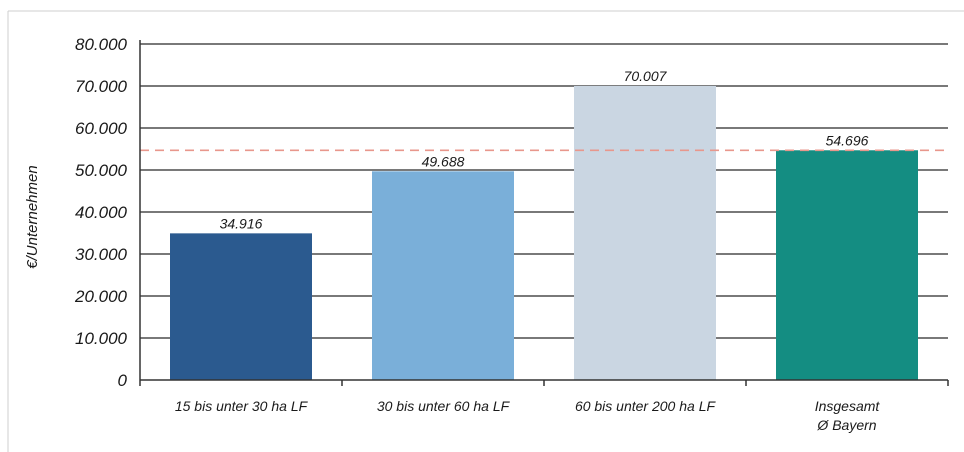  What do you see at coordinates (101, 86) in the screenshot?
I see `y-tick-label: 70.000` at bounding box center [101, 86].